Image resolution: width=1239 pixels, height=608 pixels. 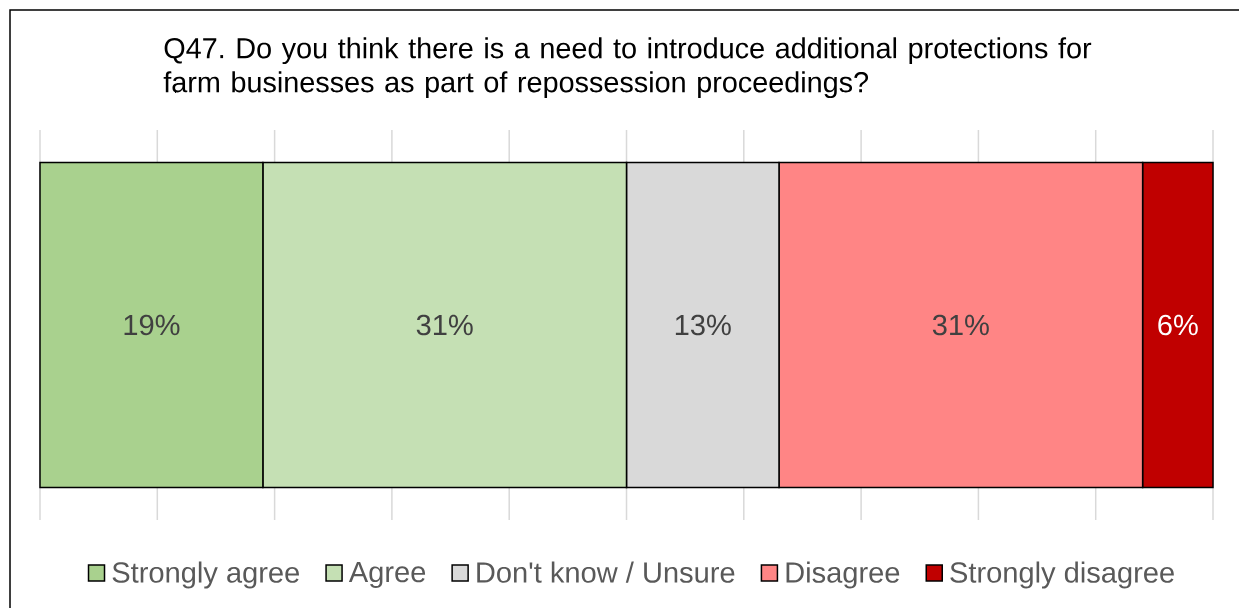 What do you see at coordinates (152, 325) in the screenshot?
I see `data-label: 19%` at bounding box center [152, 325].